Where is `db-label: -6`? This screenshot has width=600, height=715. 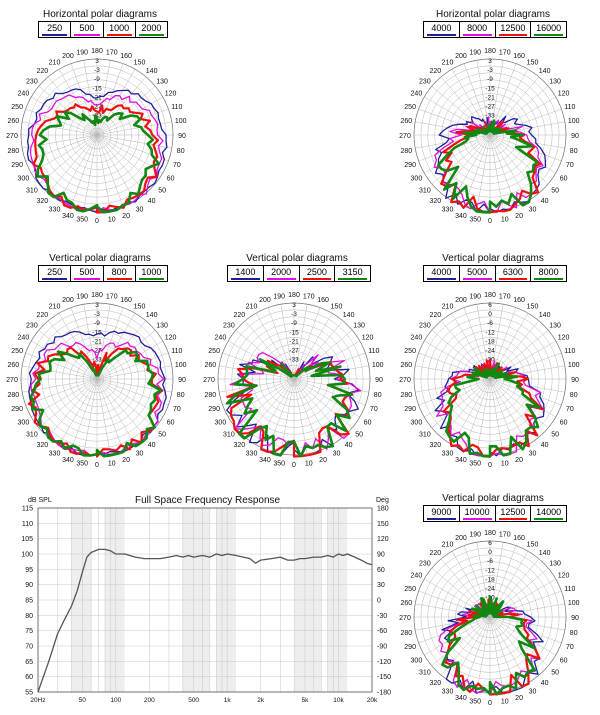
db-label: -6 is located at coordinates (490, 561).